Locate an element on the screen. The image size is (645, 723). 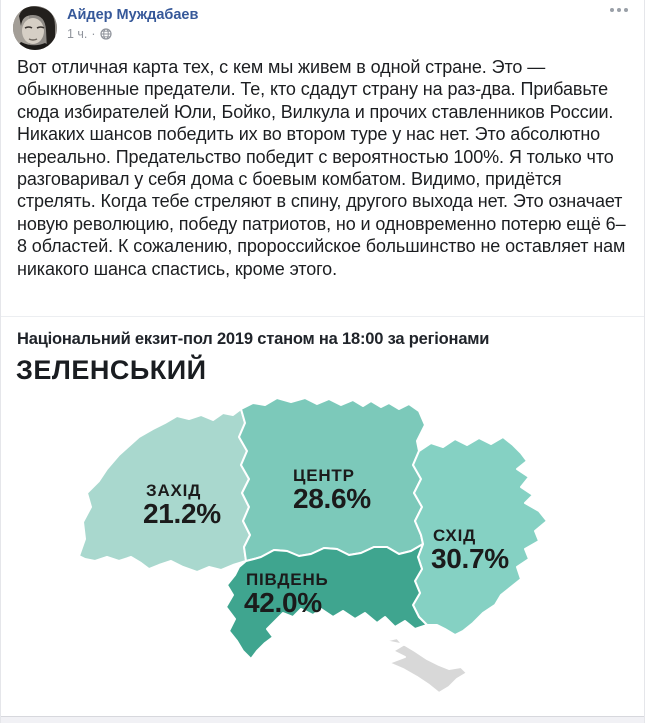
region-shape-zakhid is located at coordinates (164, 490).